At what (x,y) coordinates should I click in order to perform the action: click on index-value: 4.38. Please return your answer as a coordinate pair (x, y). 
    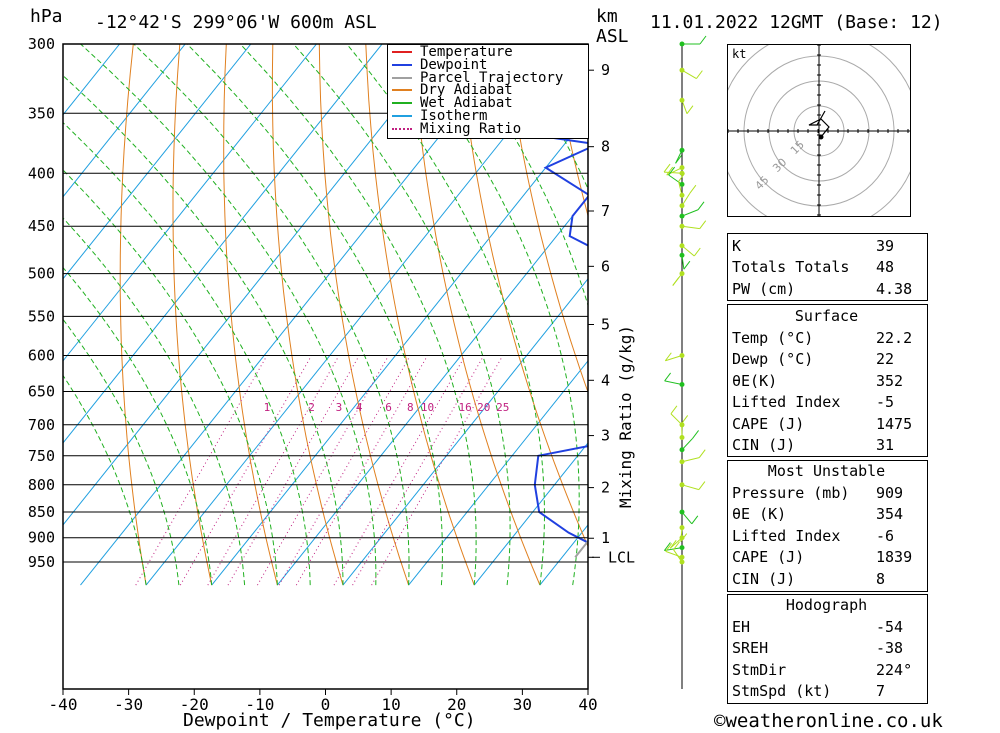
    Looking at the image, I should click on (894, 288).